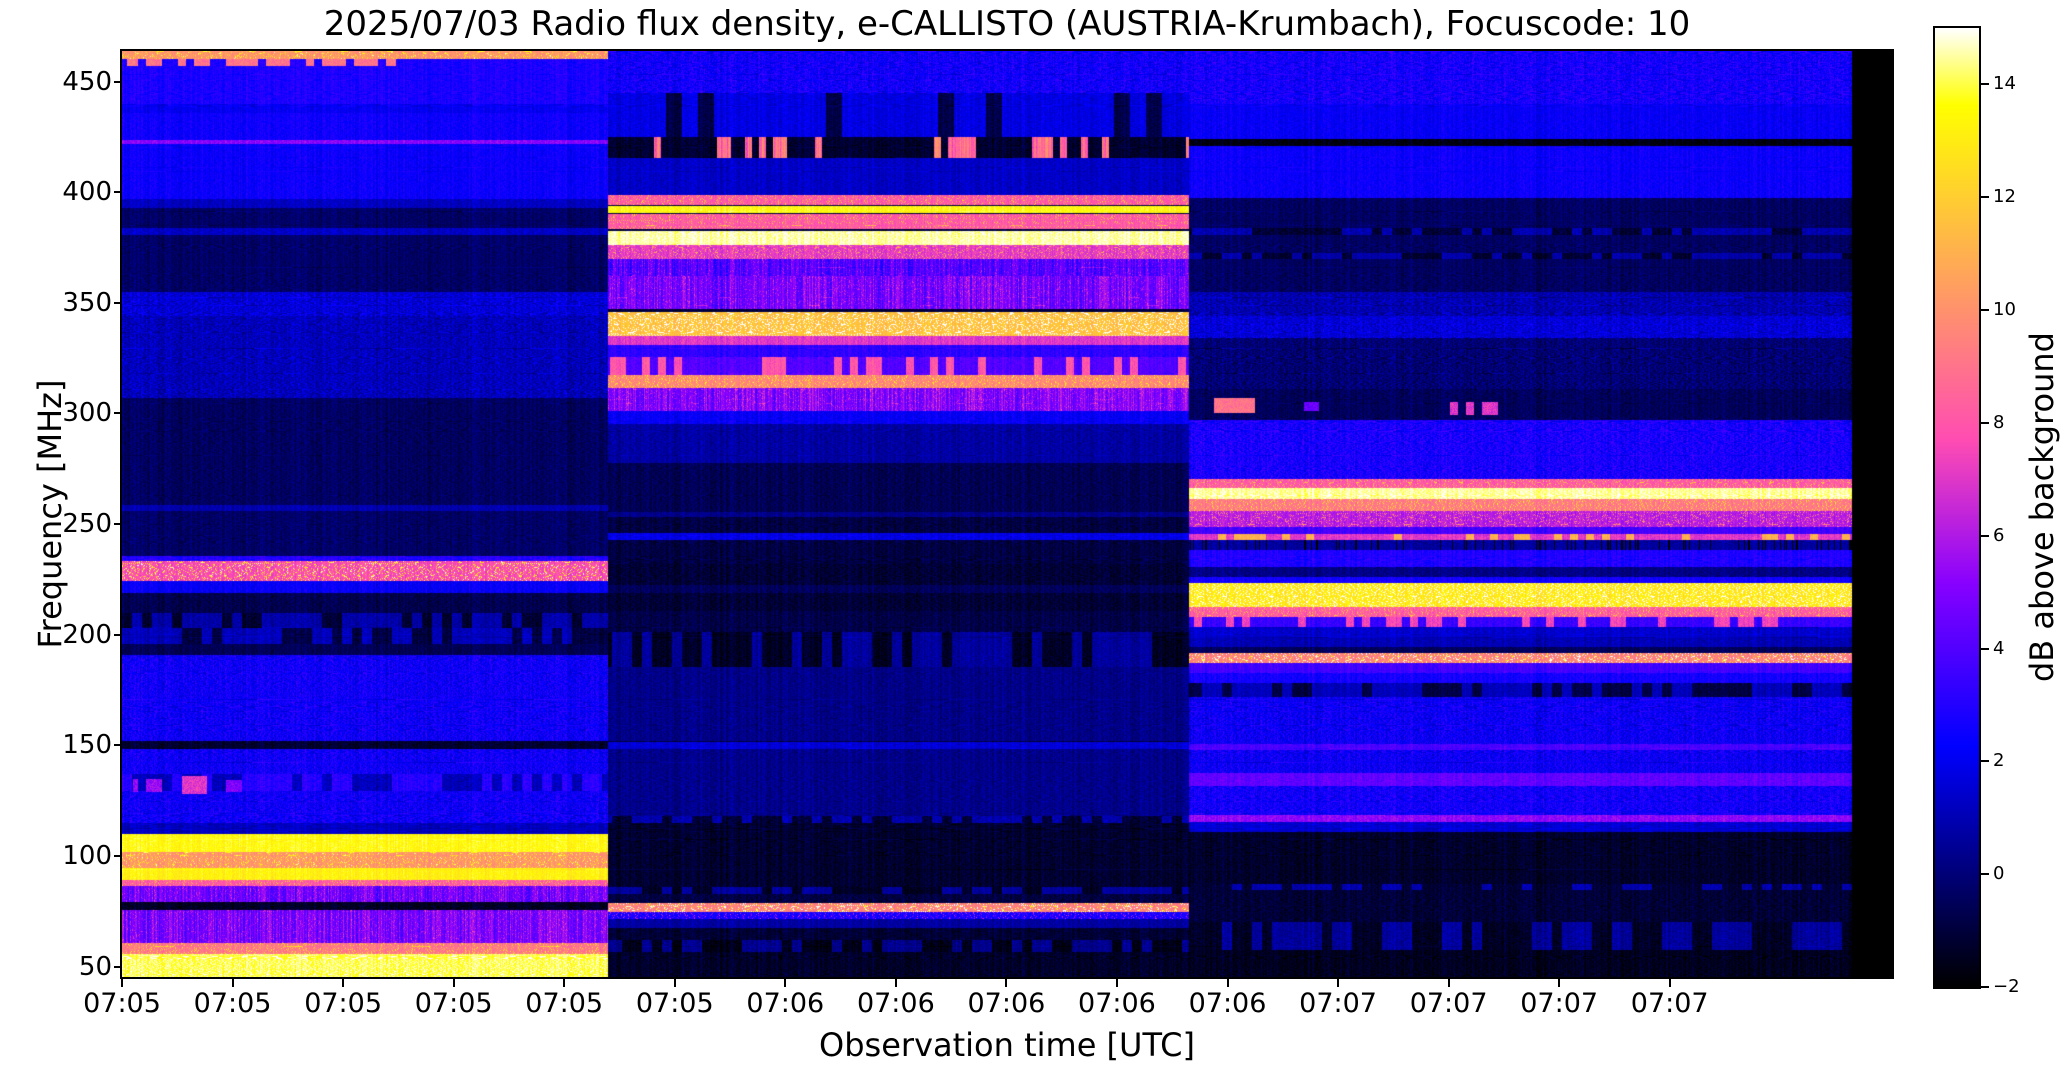 This screenshot has width=2066, height=1067. Describe the element at coordinates (87, 413) in the screenshot. I see `y-tick-label: 300` at that location.